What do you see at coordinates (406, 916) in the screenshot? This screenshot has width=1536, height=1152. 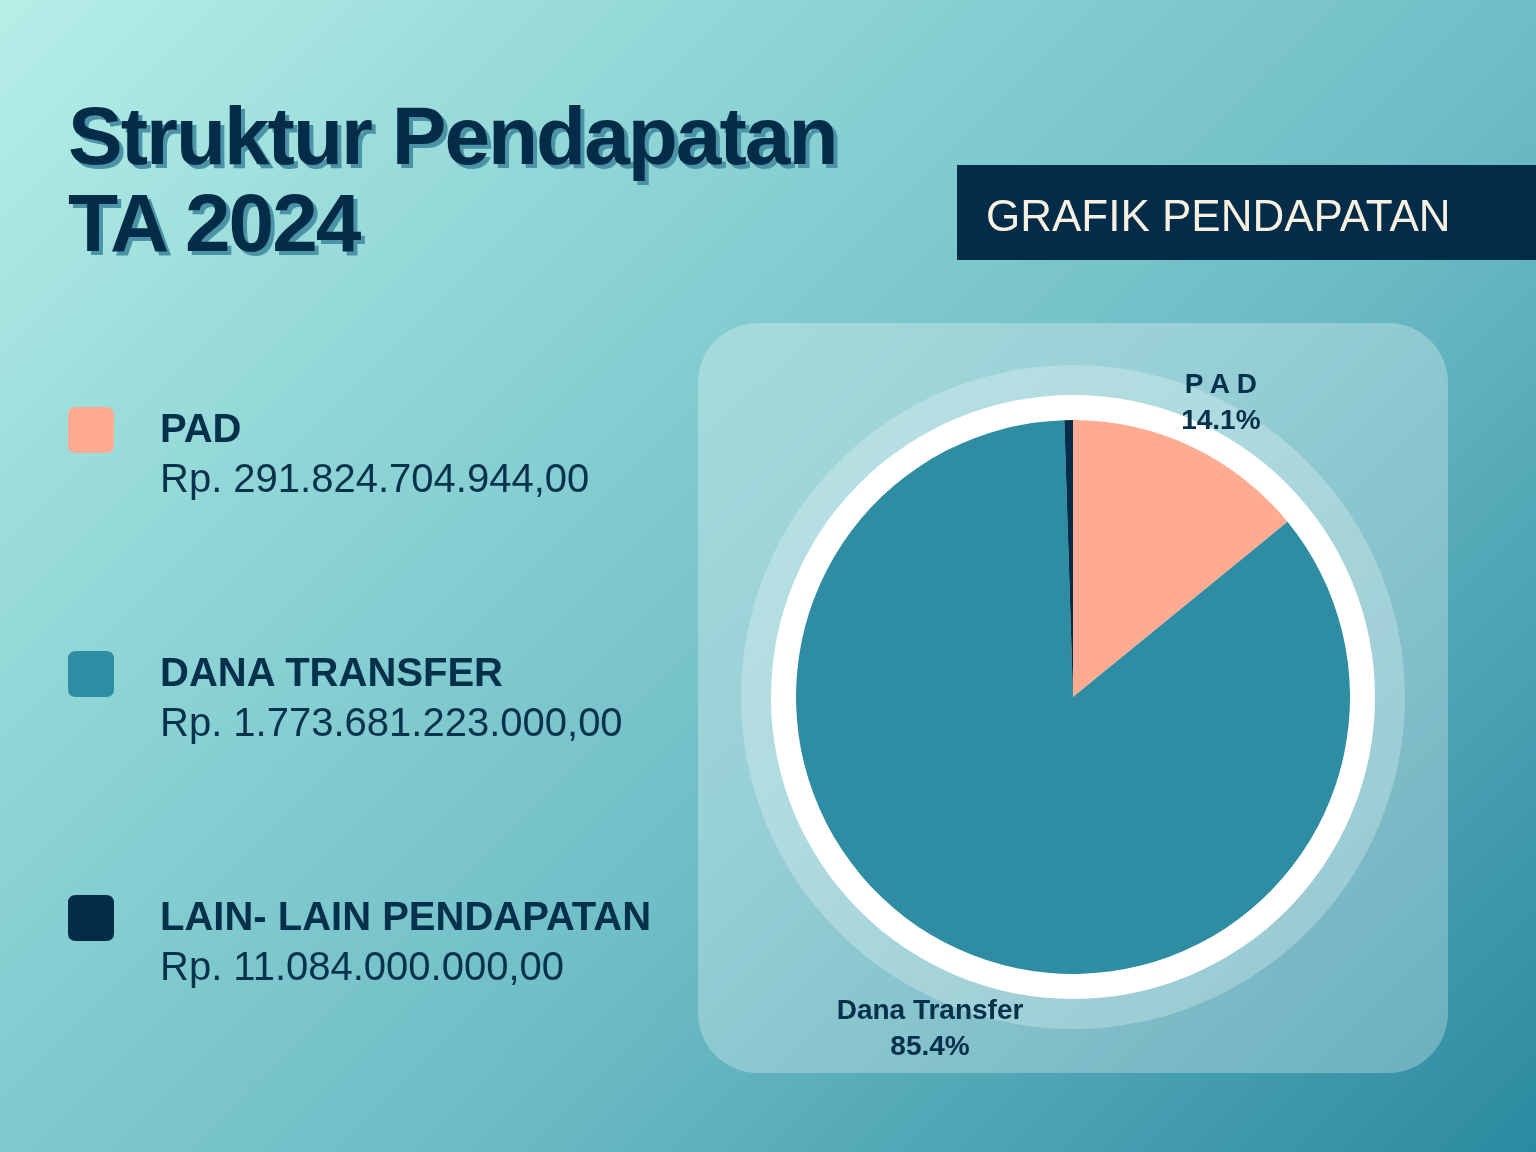 I see `legend-label: LAIN- LAIN PENDAPATAN` at bounding box center [406, 916].